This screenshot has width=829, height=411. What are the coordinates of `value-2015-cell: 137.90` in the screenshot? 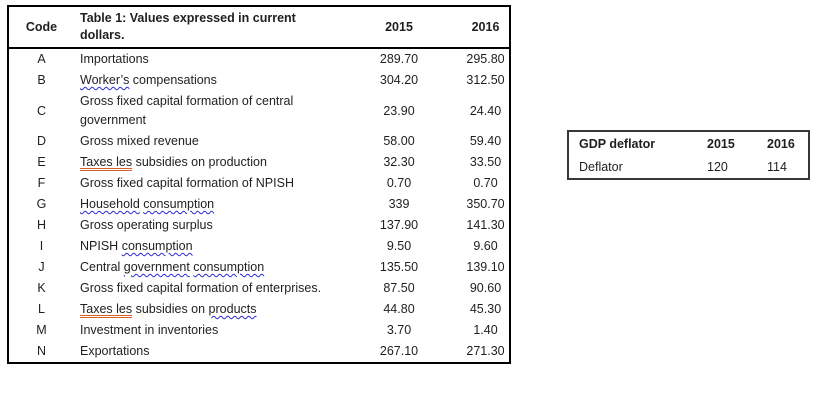 It's located at (399, 225).